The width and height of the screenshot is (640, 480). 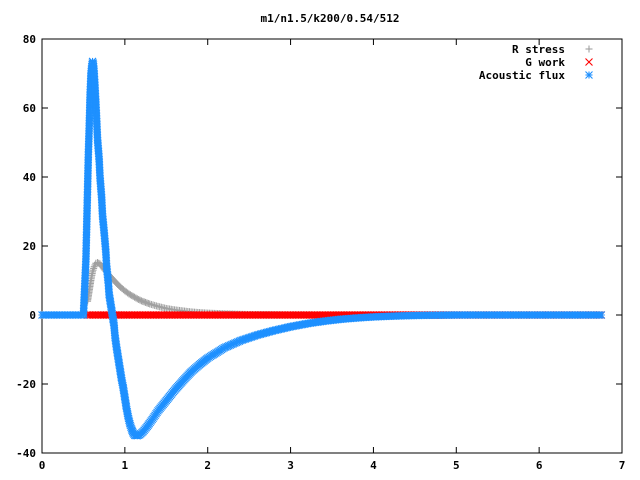 What do you see at coordinates (29, 108) in the screenshot?
I see `y-tick-label: 60` at bounding box center [29, 108].